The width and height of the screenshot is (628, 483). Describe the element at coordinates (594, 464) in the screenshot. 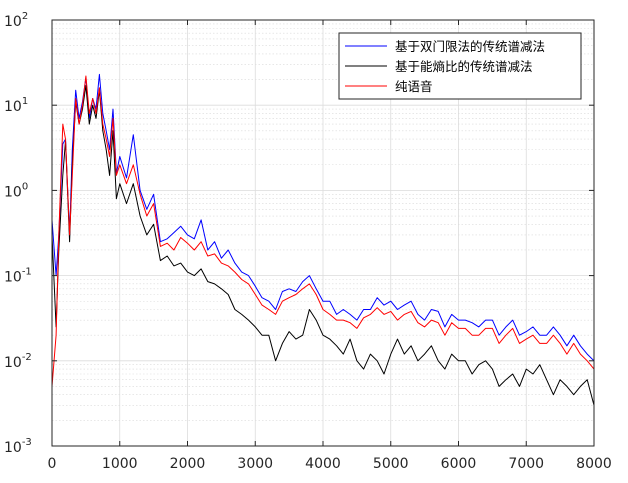

I see `x-tick-label: 8000` at that location.